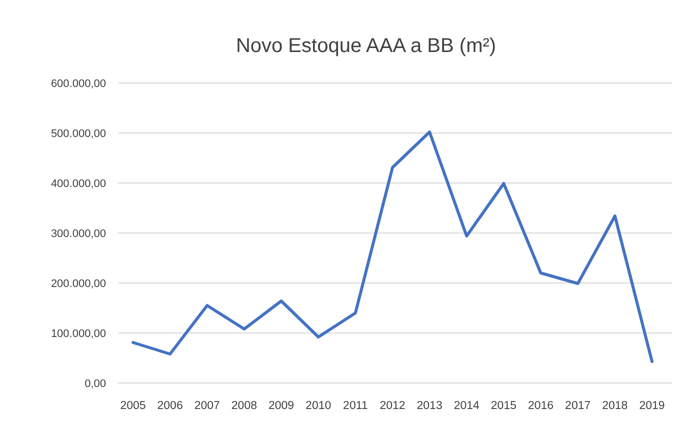 Image resolution: width=692 pixels, height=424 pixels. Describe the element at coordinates (541, 406) in the screenshot. I see `x-tick-label: 2016` at that location.